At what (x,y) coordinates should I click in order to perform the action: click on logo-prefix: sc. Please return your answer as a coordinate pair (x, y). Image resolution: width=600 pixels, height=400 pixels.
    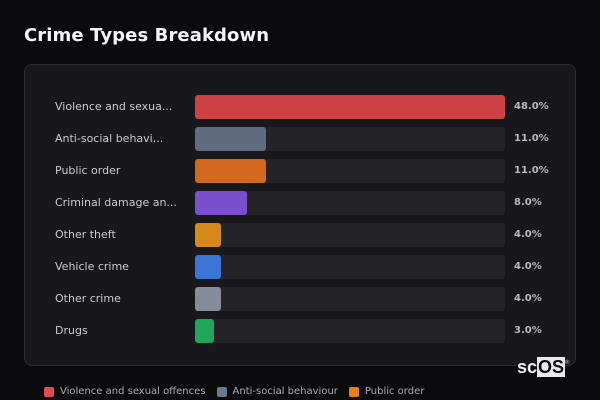
    Looking at the image, I should click on (527, 367).